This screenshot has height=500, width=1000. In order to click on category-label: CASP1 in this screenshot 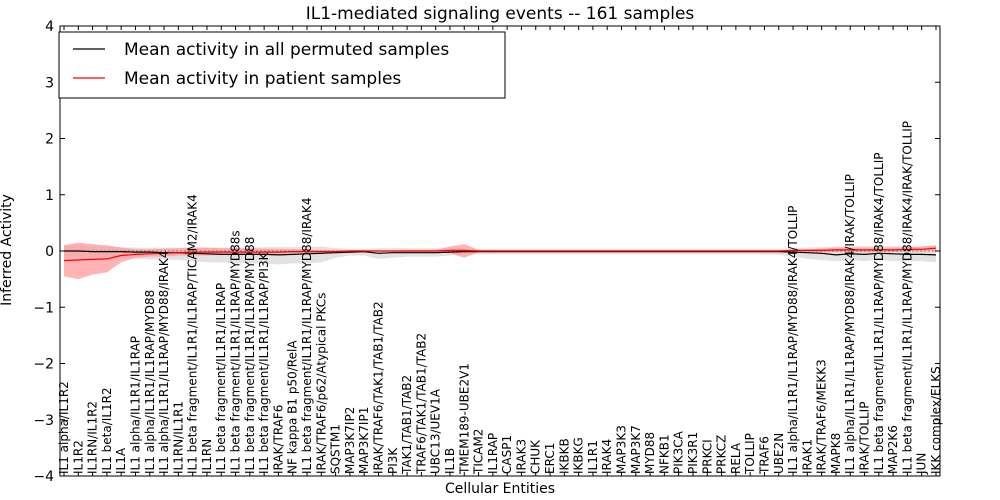, I will do `click(507, 454)`.